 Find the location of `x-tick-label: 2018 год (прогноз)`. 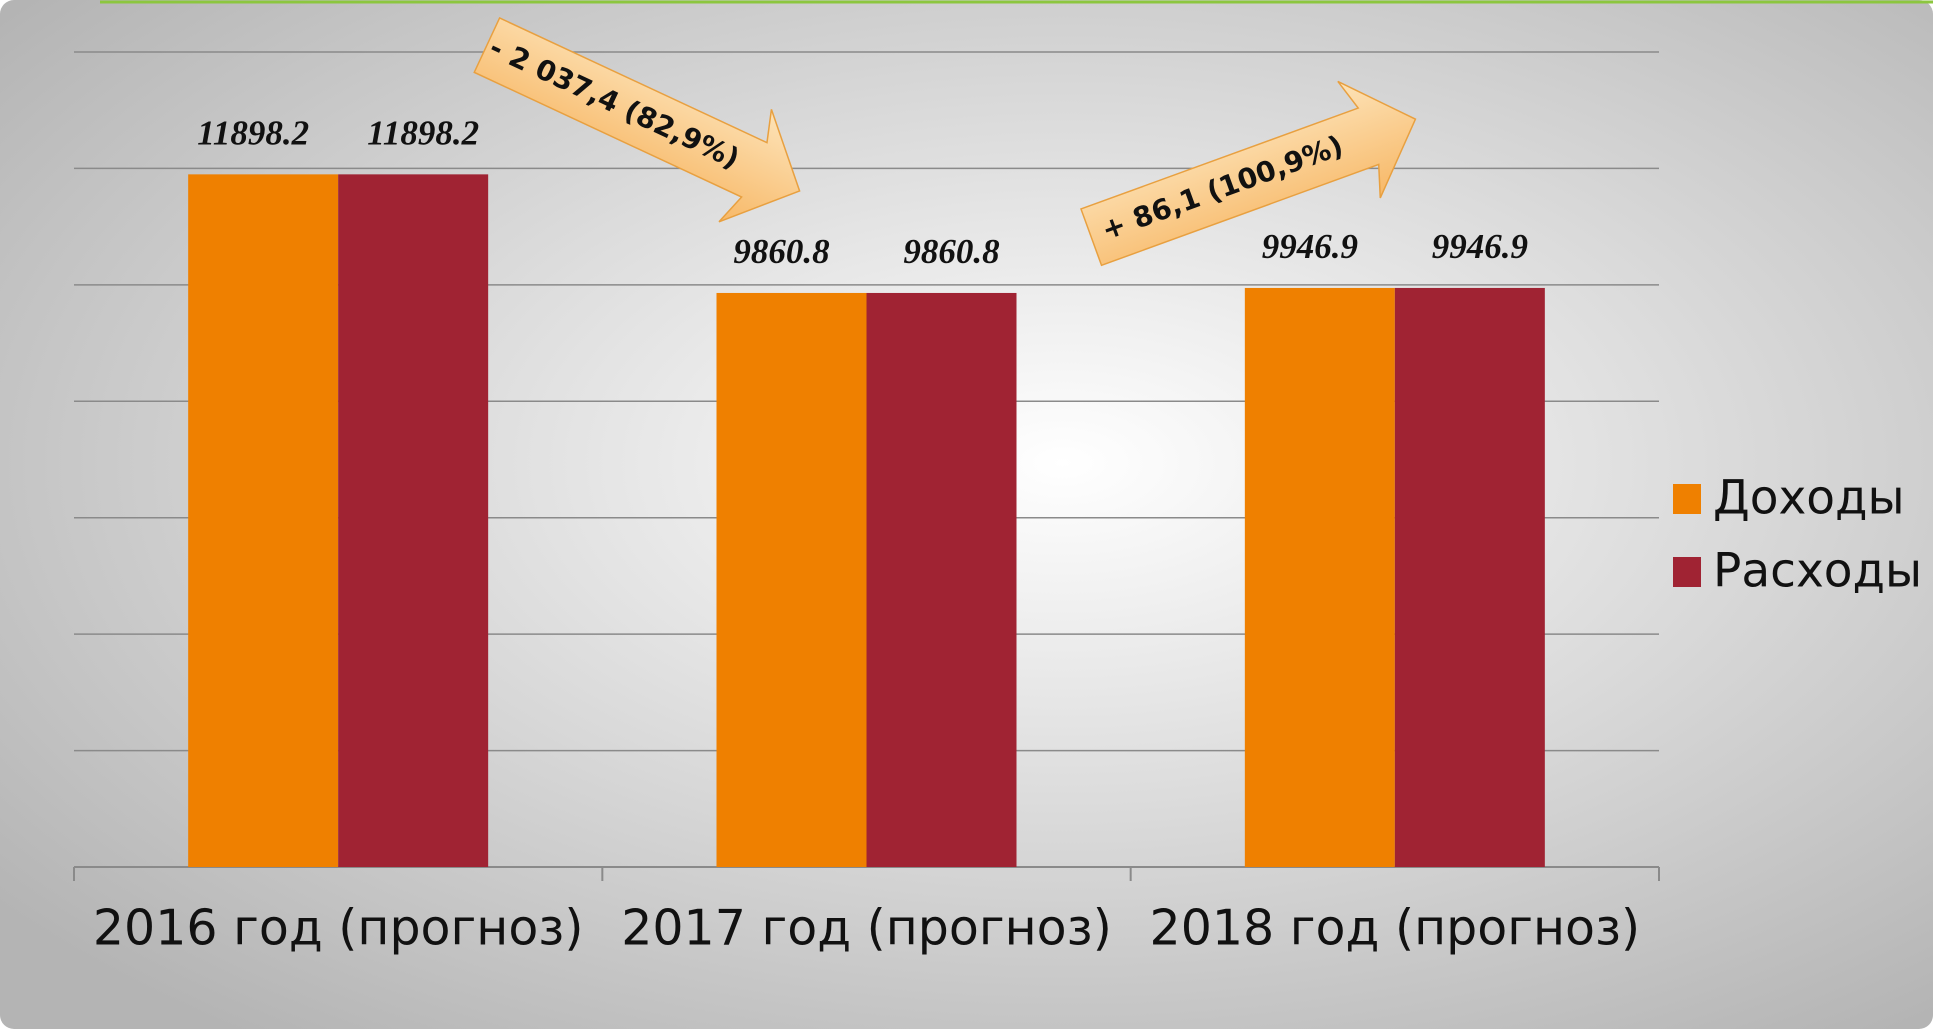

x-tick-label: 2018 год (прогноз) is located at coordinates (1395, 928).